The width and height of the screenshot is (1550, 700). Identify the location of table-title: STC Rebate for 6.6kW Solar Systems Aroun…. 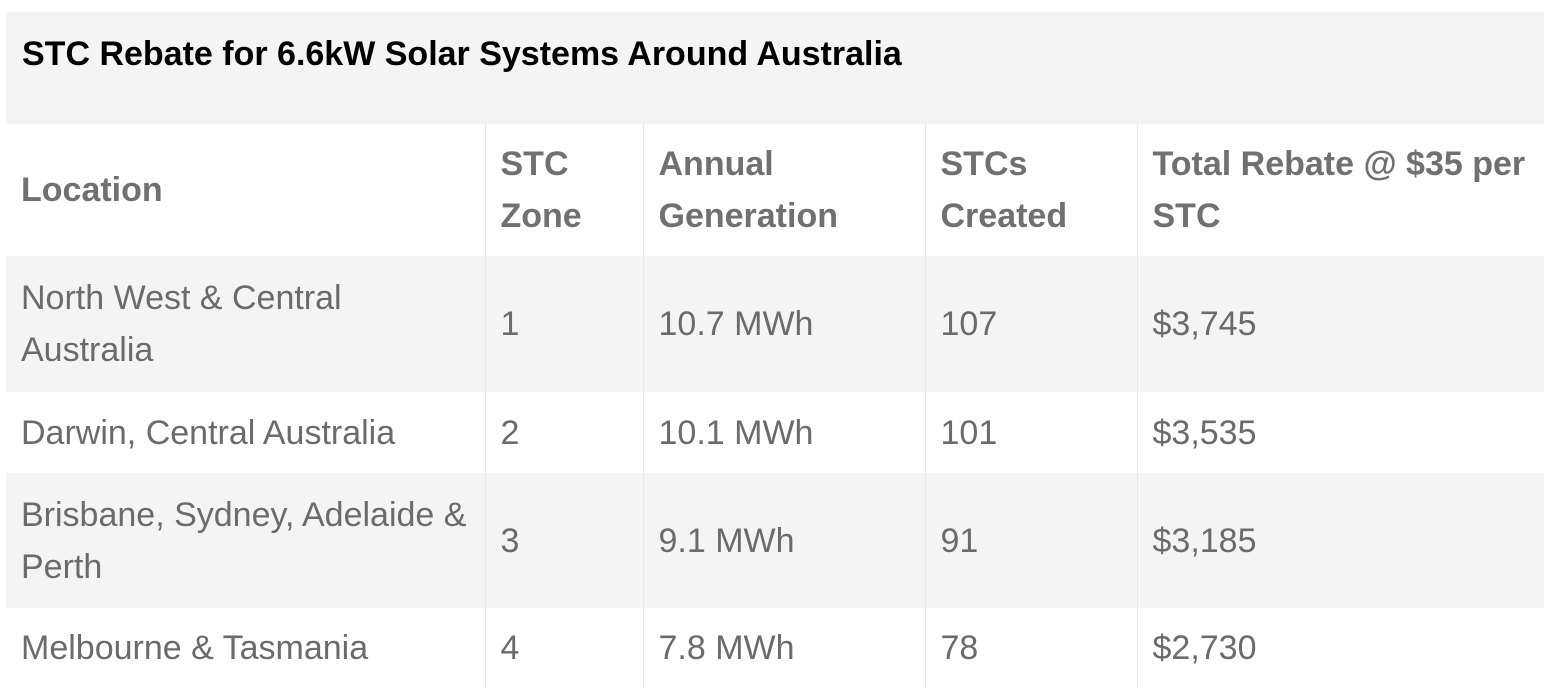
(462, 54).